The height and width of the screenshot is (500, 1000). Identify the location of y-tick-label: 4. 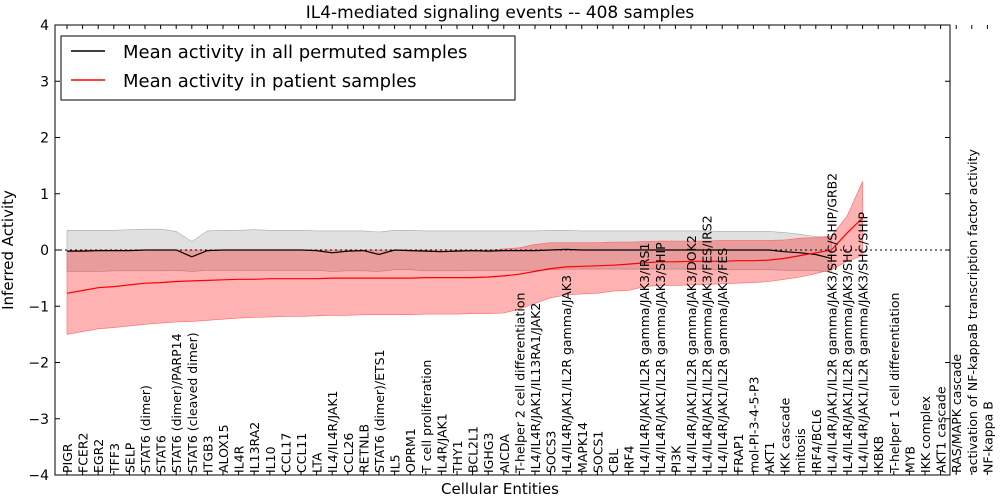
(44, 26).